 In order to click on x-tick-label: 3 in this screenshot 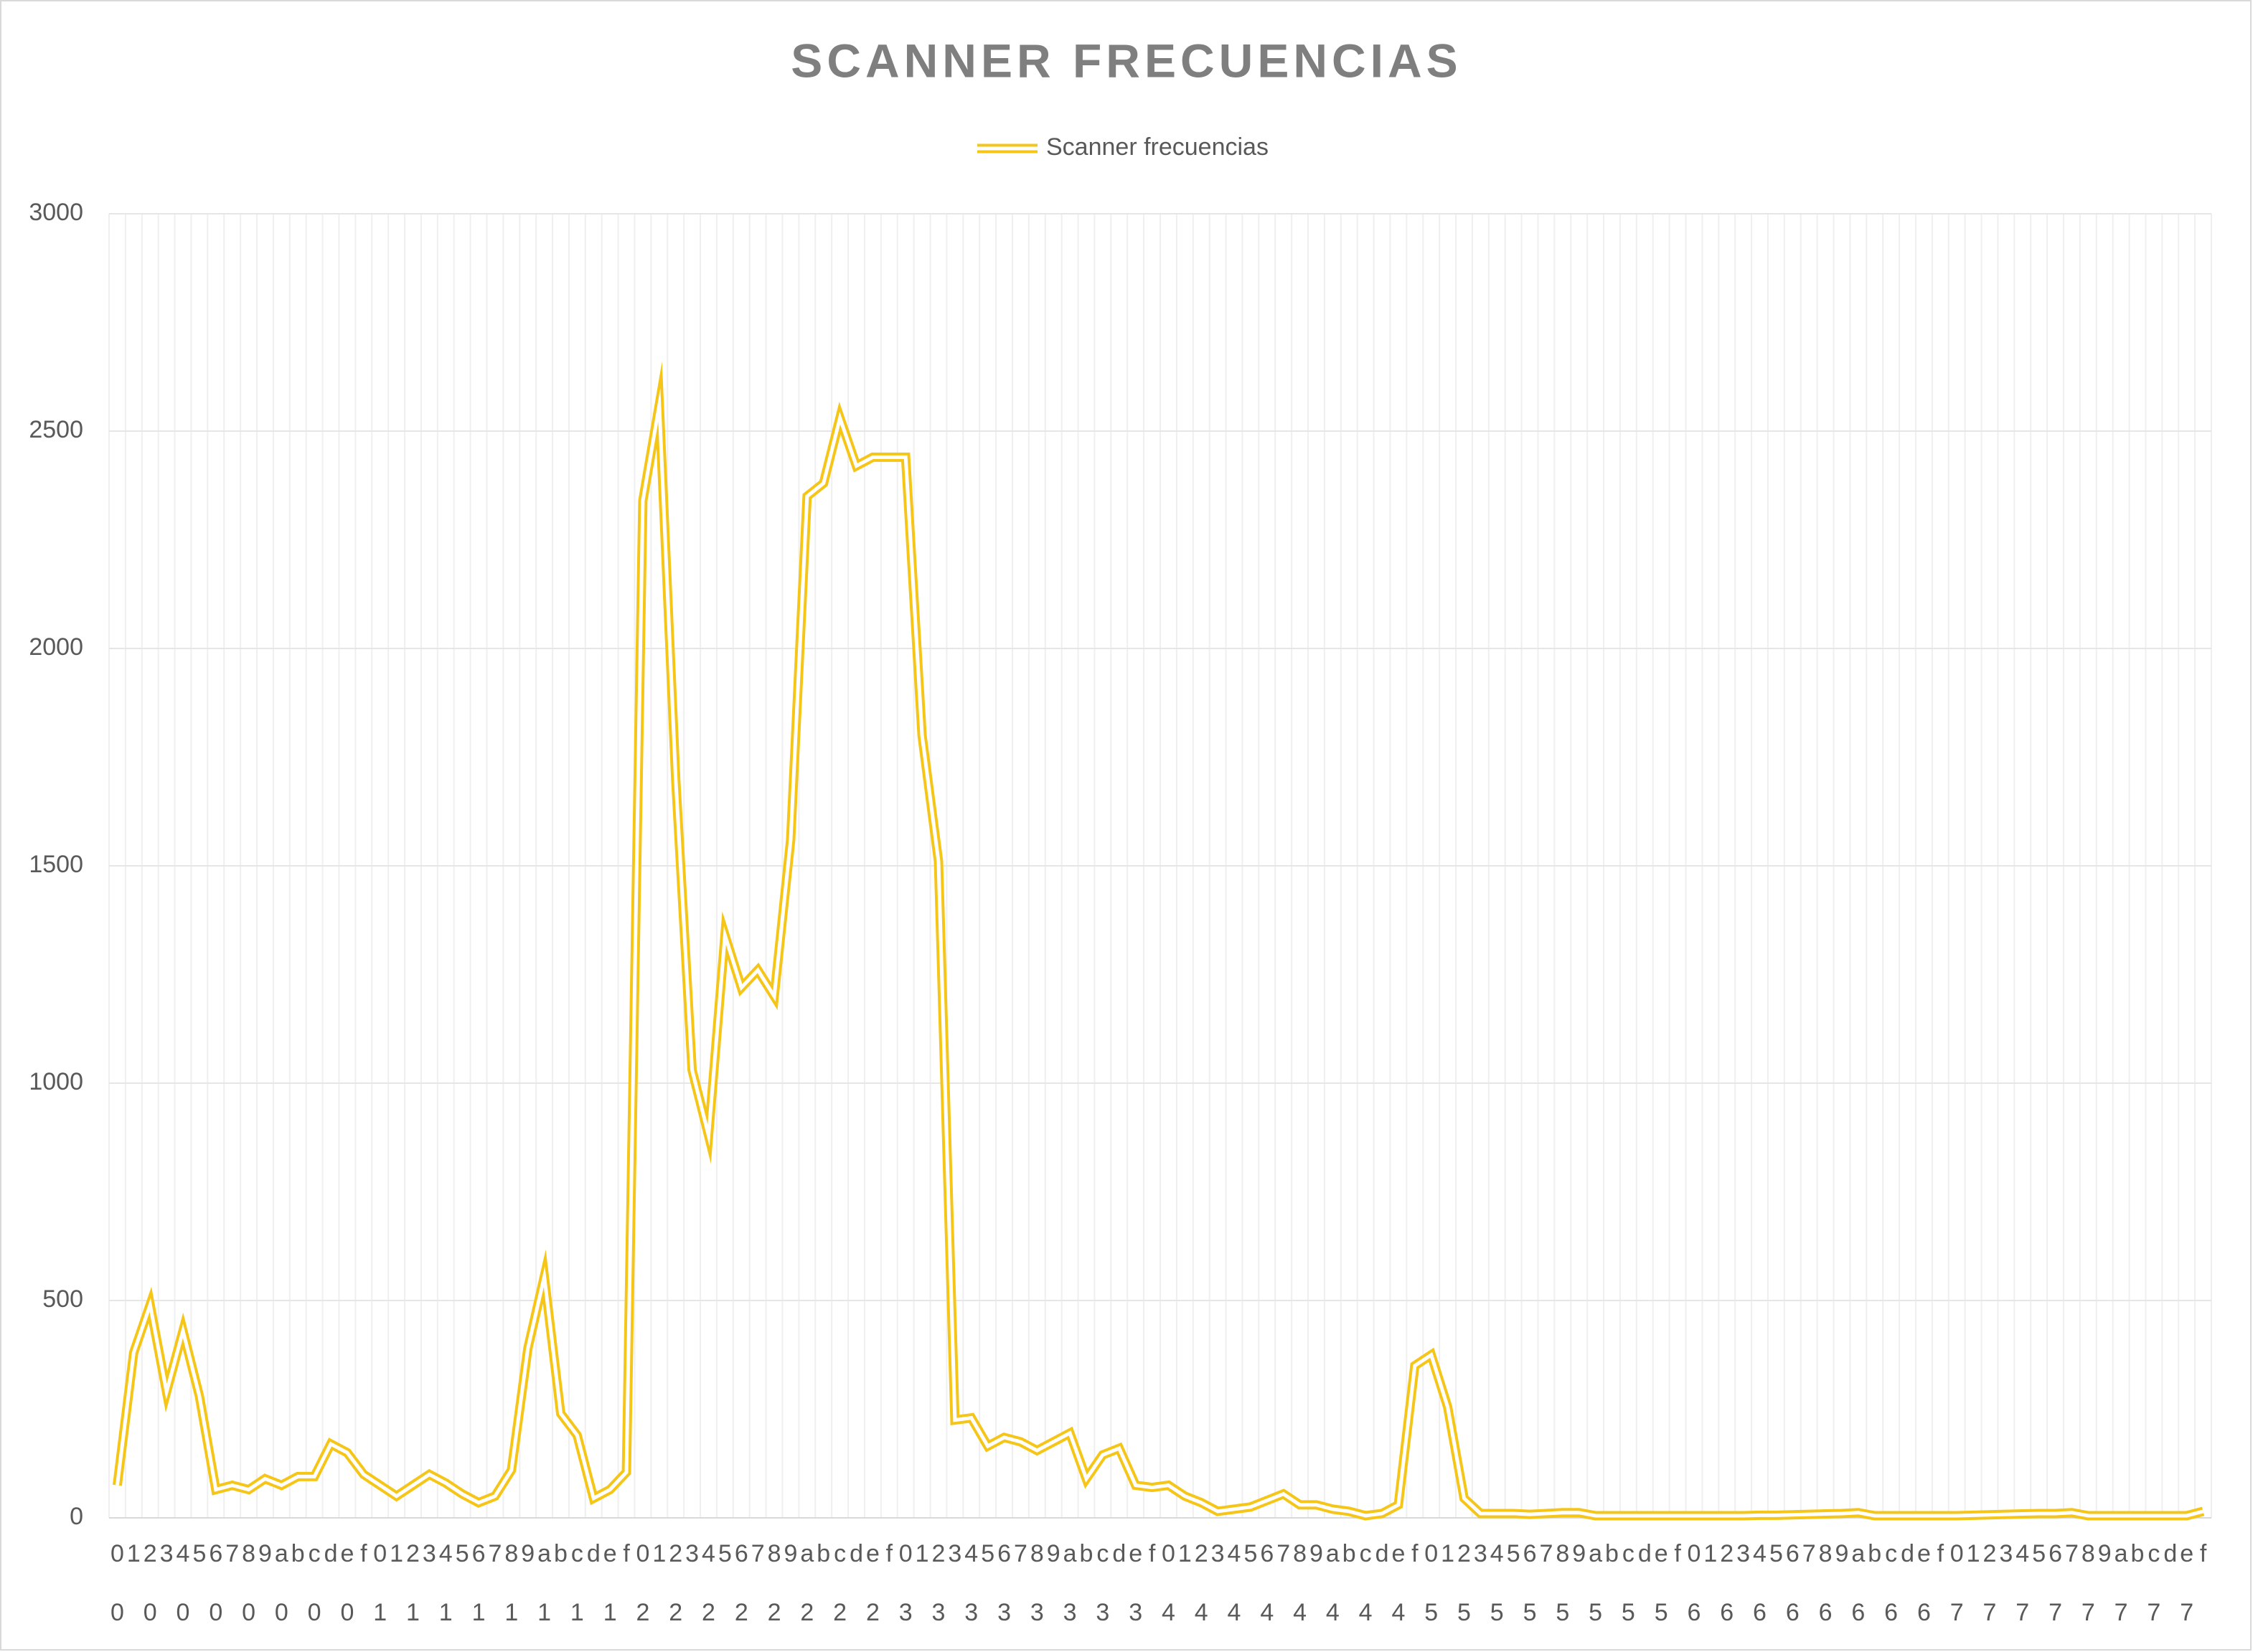, I will do `click(692, 1553)`.